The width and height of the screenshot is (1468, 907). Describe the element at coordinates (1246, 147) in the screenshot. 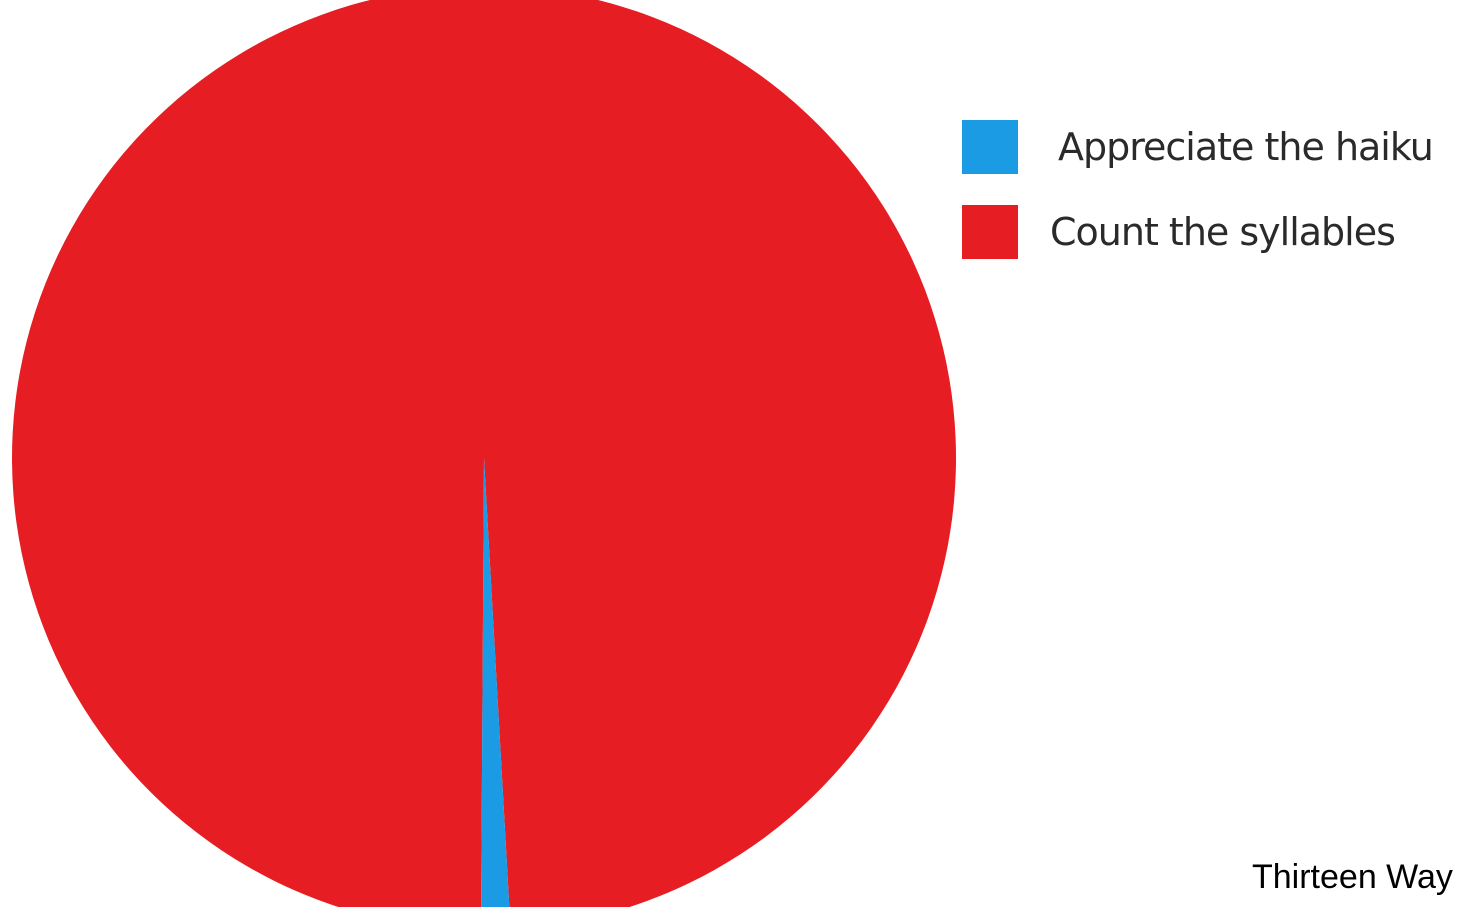

I see `legend-label-appreciate: Appreciate the haiku` at that location.